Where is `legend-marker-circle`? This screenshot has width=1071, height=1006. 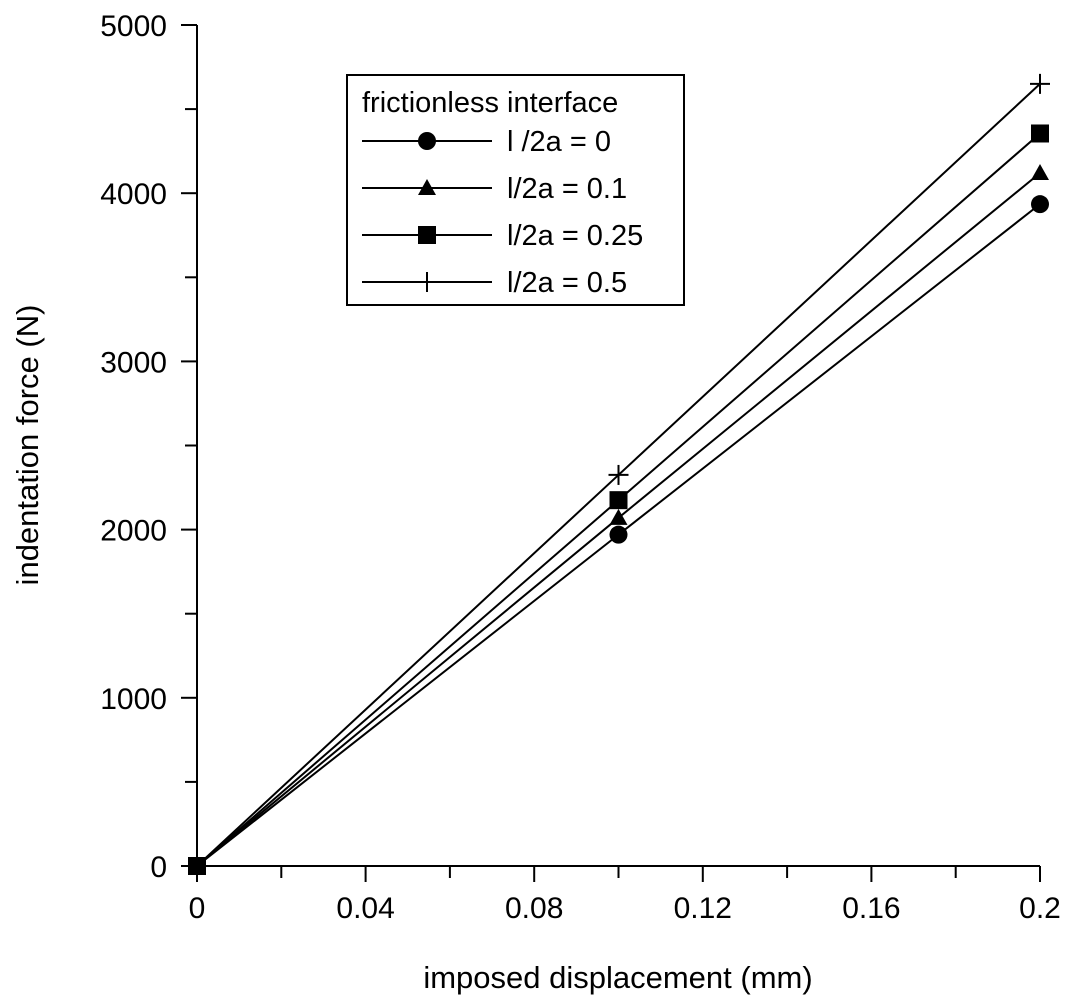 legend-marker-circle is located at coordinates (427, 141).